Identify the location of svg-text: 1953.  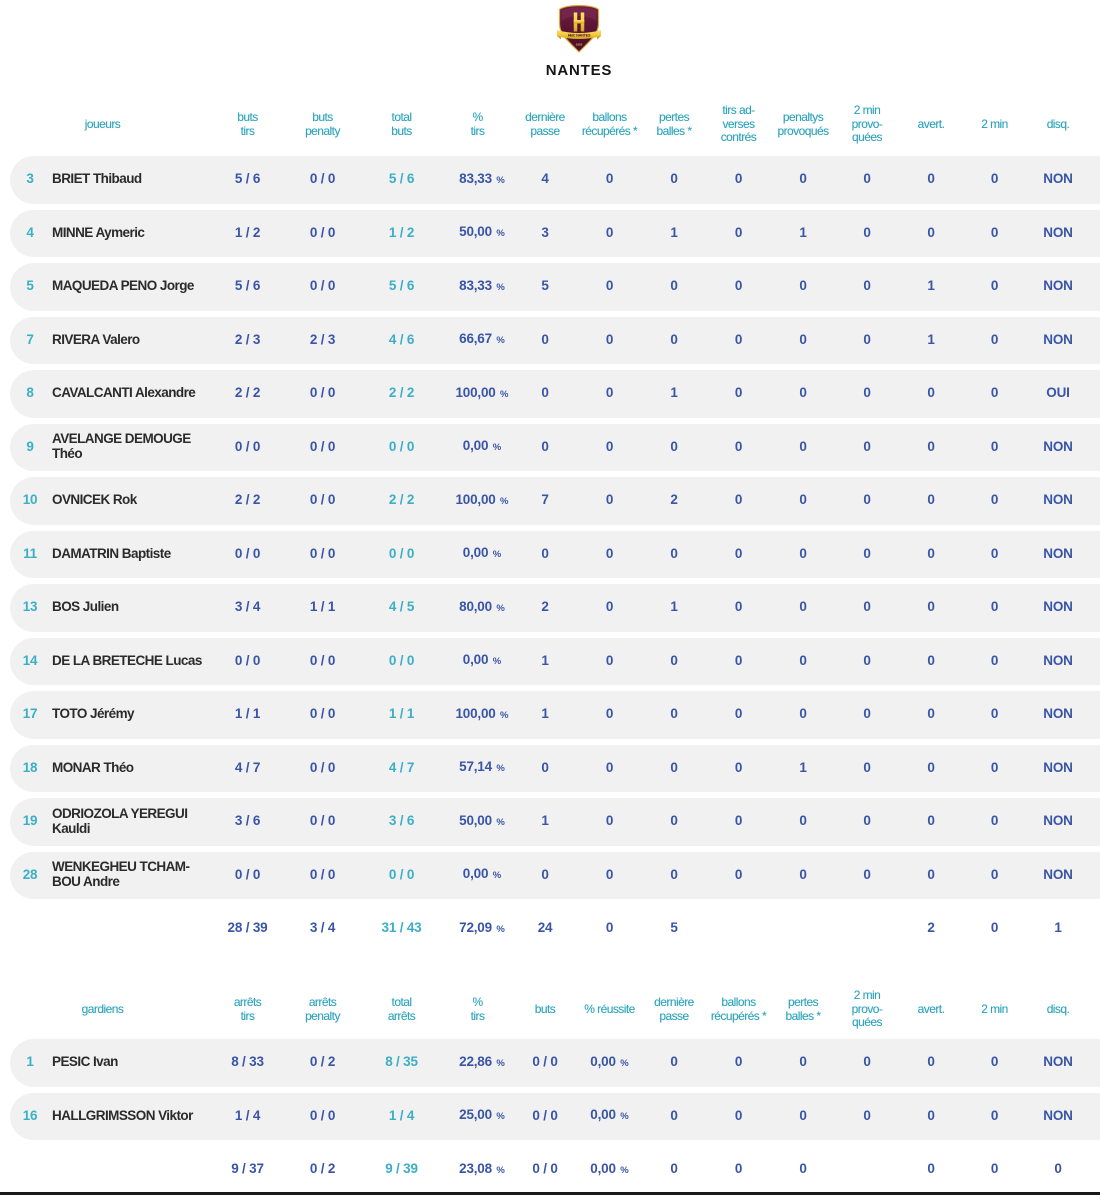
(579, 45).